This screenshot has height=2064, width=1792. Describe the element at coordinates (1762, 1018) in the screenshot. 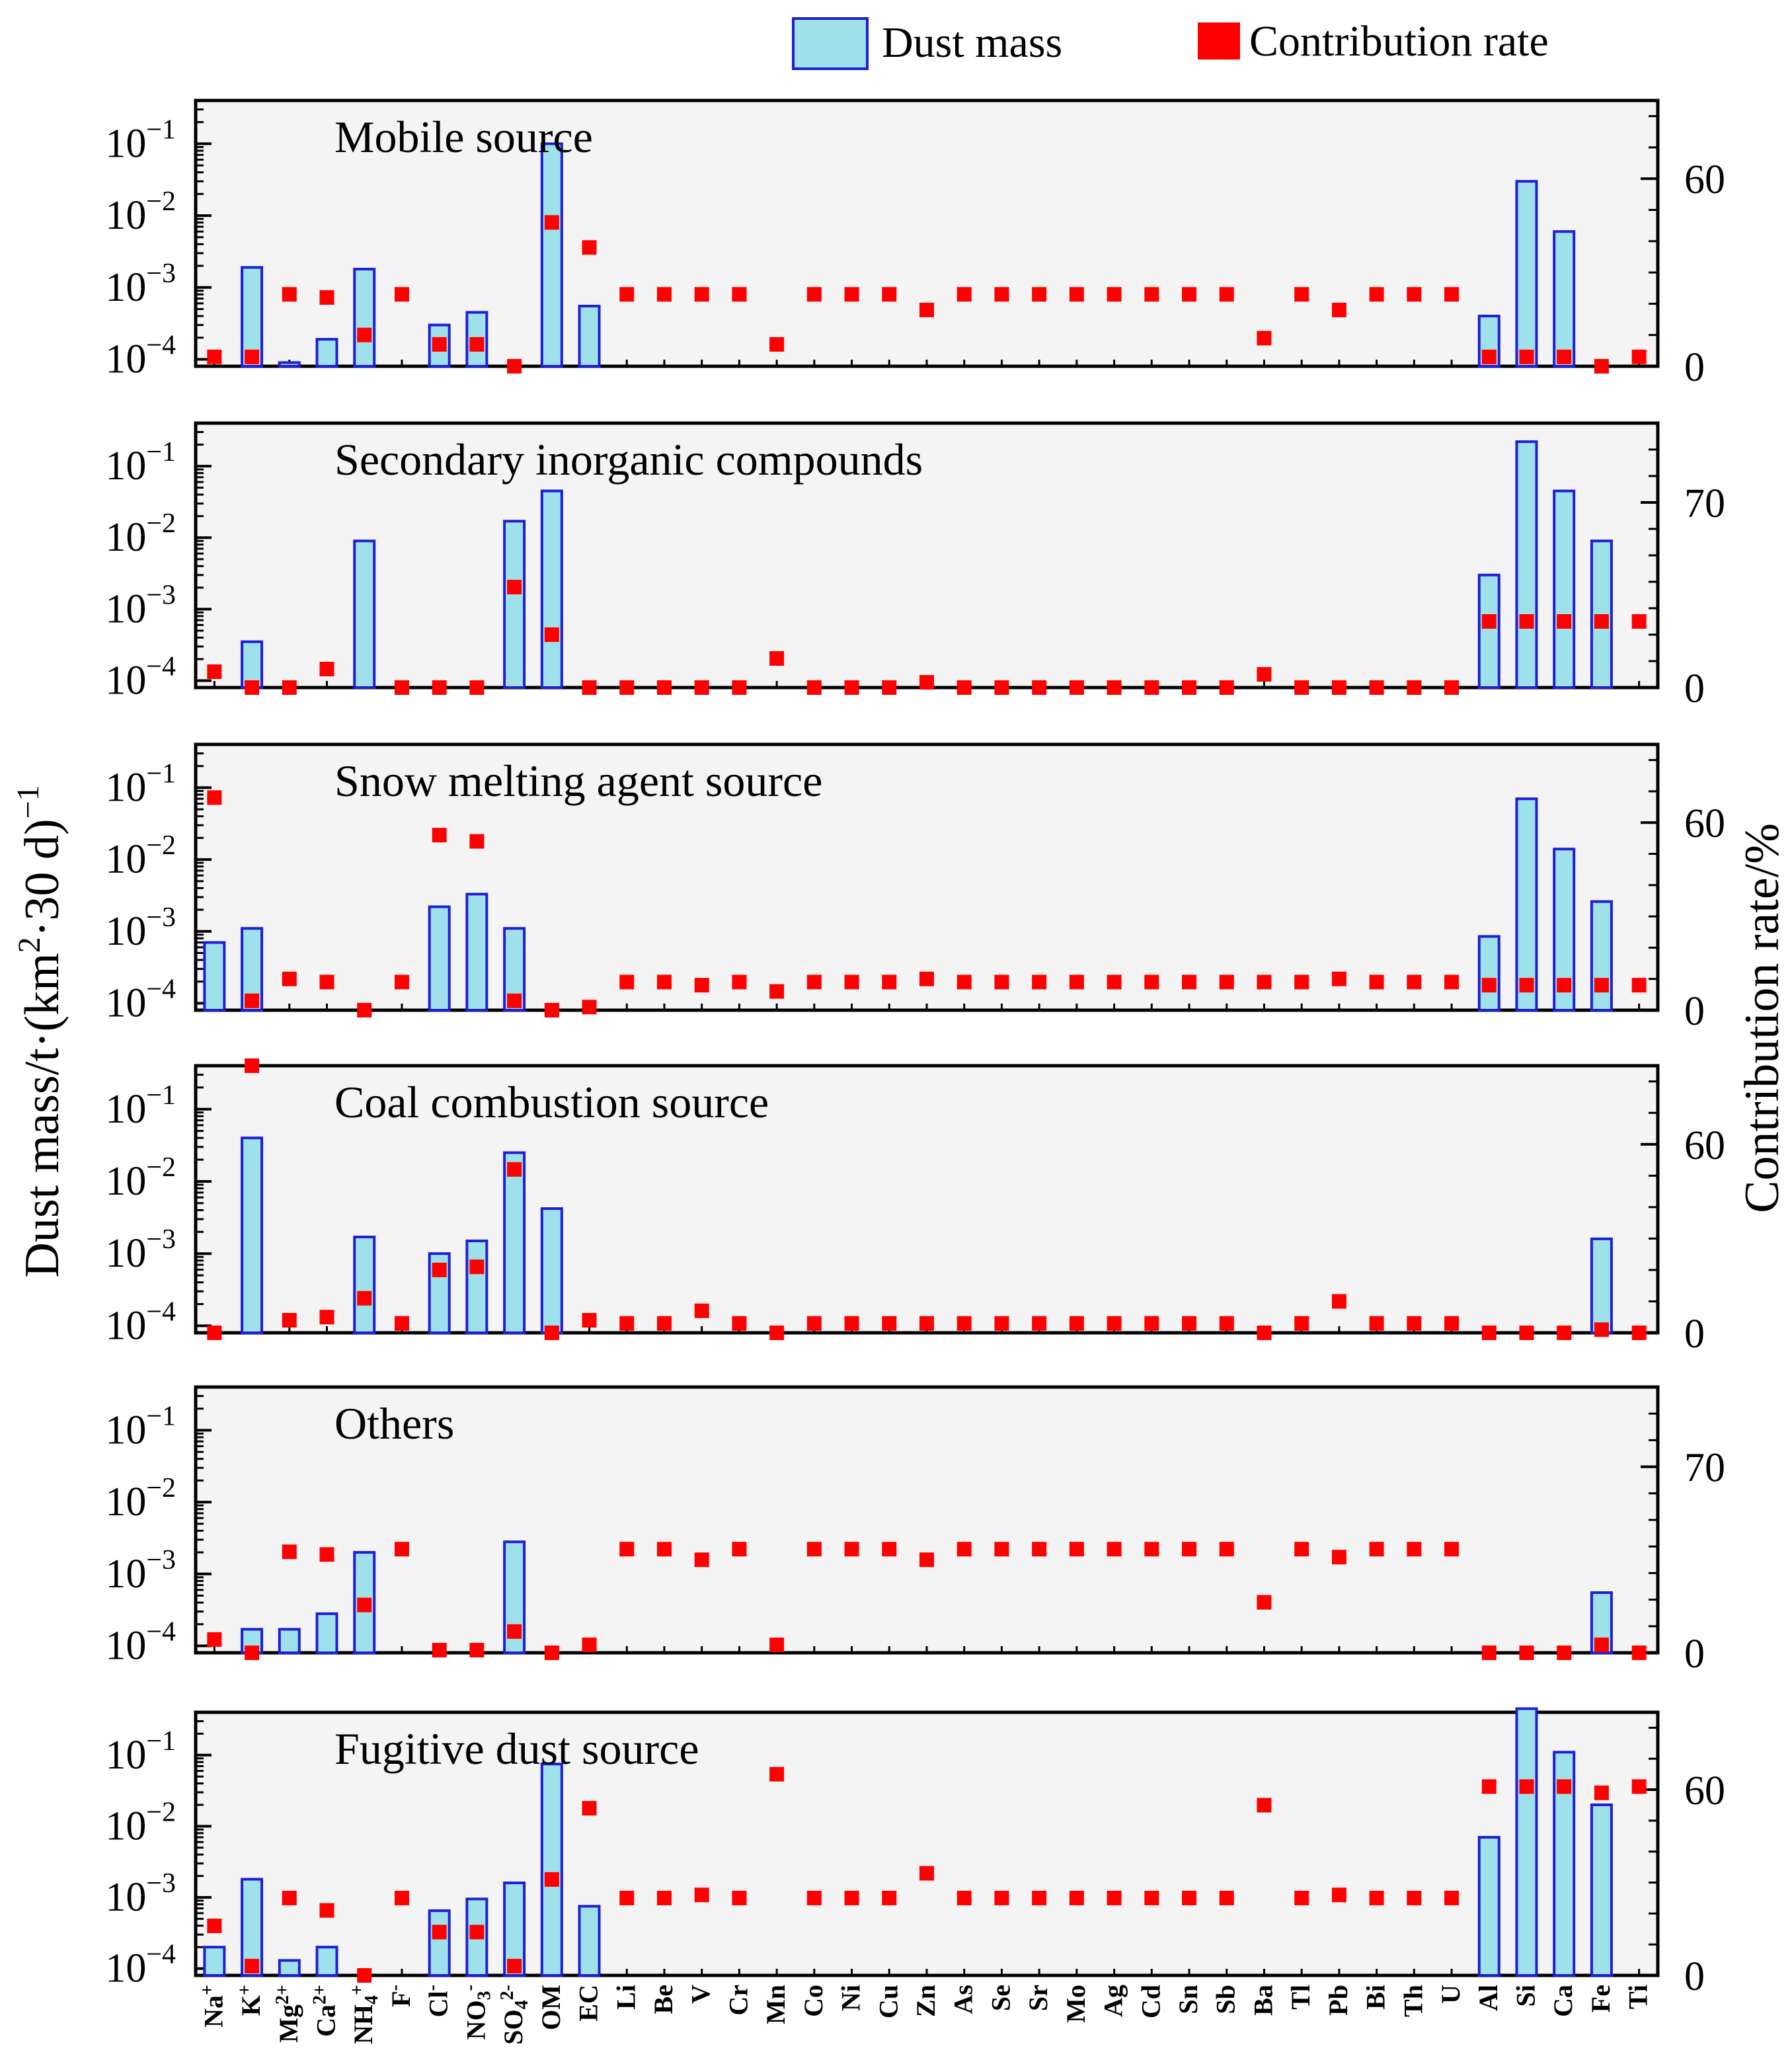

I see `right-axis-label: Contribution rate/%` at that location.